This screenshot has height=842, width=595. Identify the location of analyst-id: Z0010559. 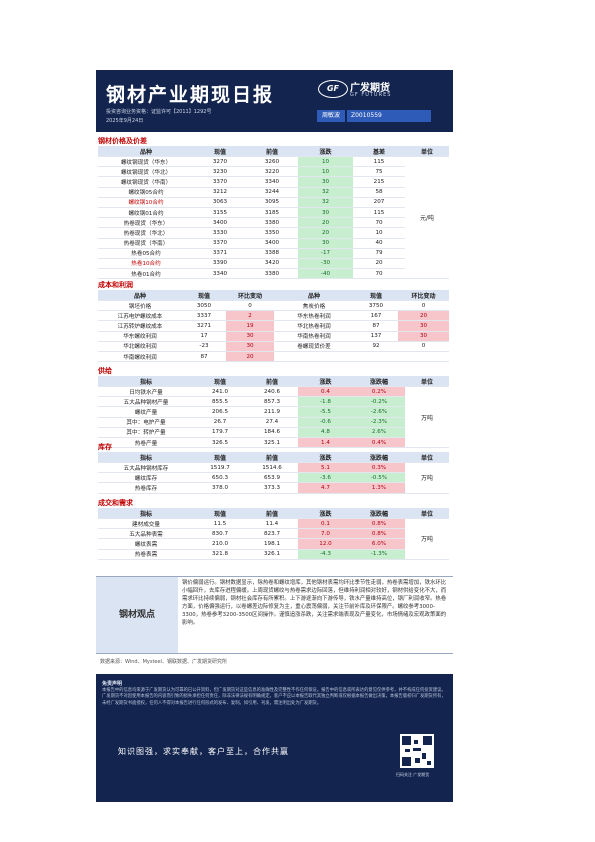
(389, 116).